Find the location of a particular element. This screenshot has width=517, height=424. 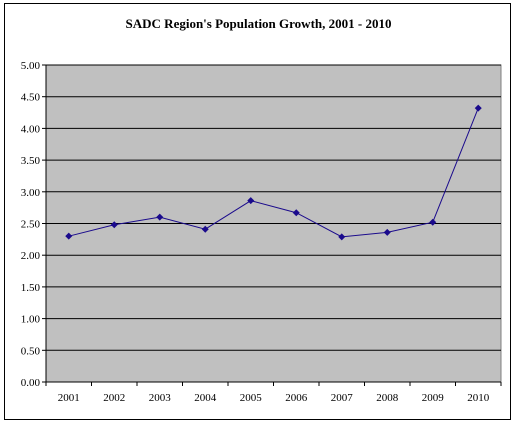

x-tick-label: 2005 is located at coordinates (251, 398).